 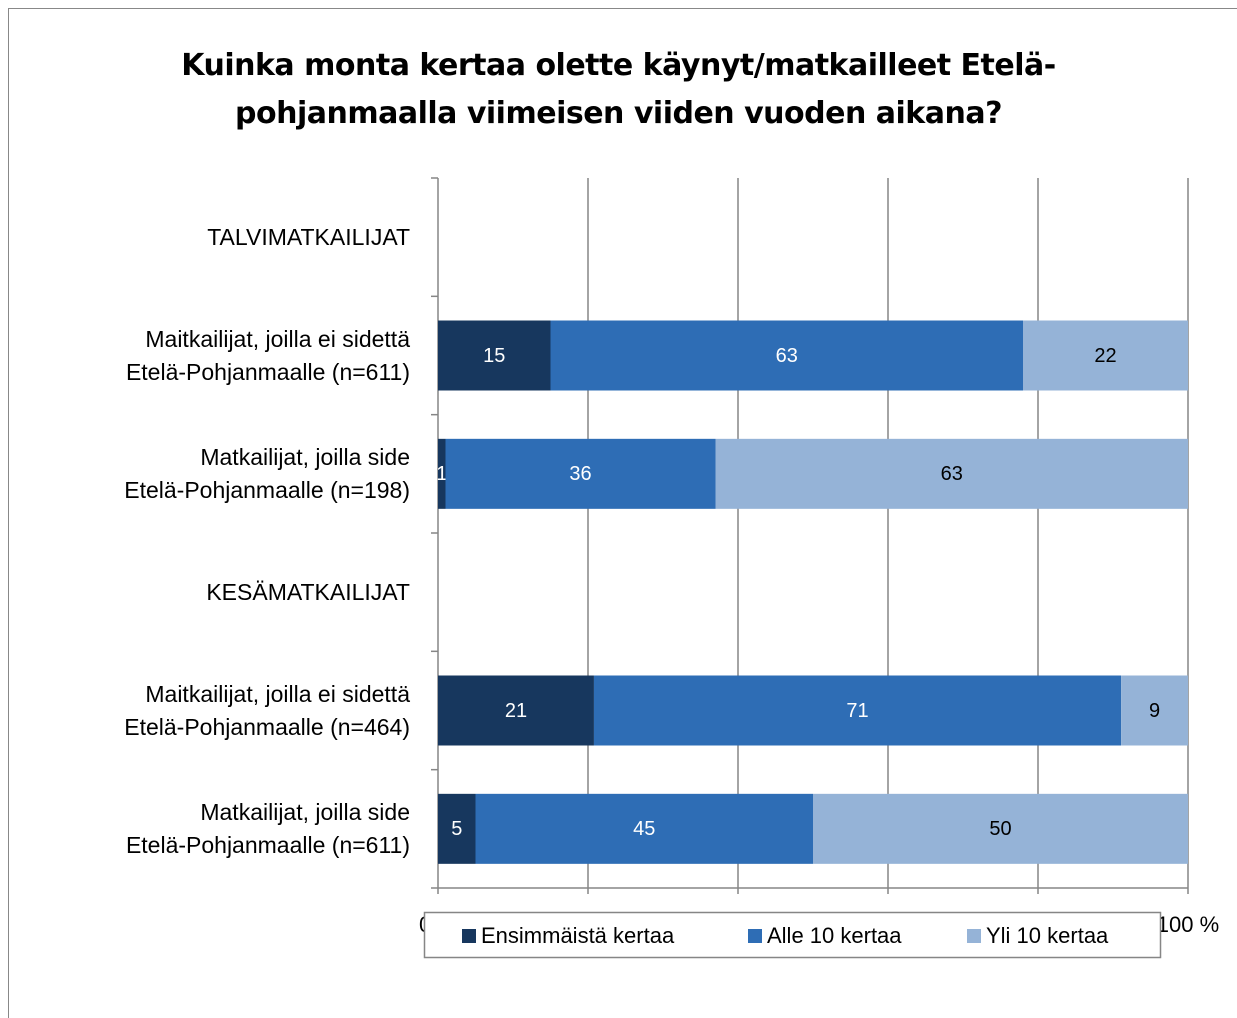 I want to click on data-label: 71, so click(x=857, y=711).